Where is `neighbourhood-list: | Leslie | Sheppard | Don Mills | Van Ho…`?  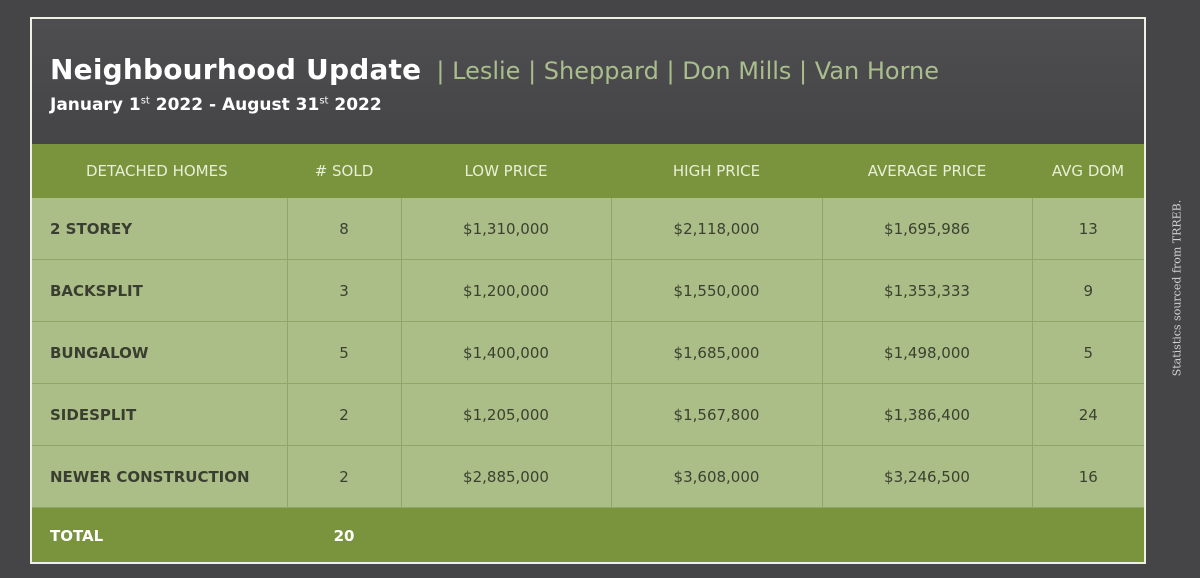
neighbourhood-list: | Leslie | Sheppard | Don Mills | Van Ho… is located at coordinates (688, 71).